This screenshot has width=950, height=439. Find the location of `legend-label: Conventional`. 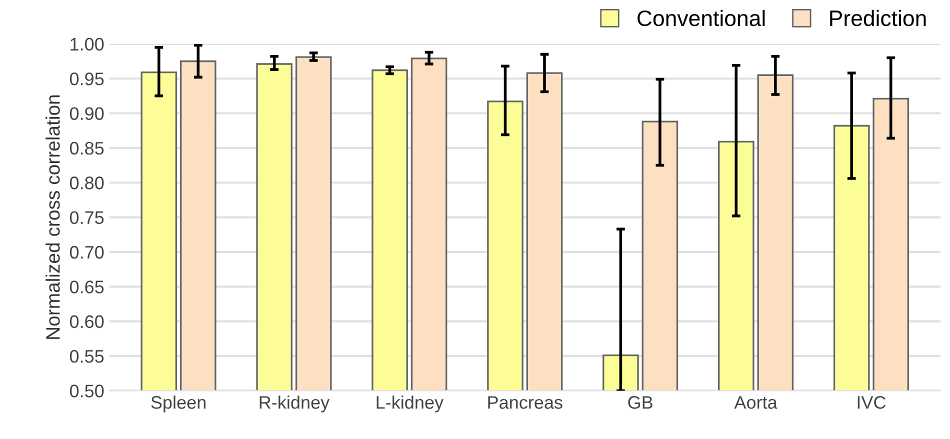

legend-label: Conventional is located at coordinates (701, 18).